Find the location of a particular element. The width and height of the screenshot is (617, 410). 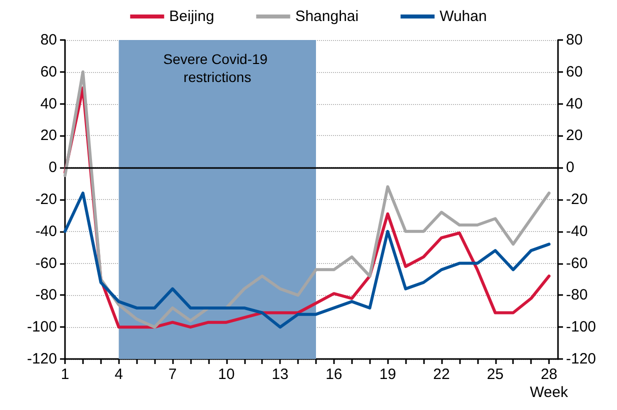

y2-tick-label: -60 is located at coordinates (577, 263).